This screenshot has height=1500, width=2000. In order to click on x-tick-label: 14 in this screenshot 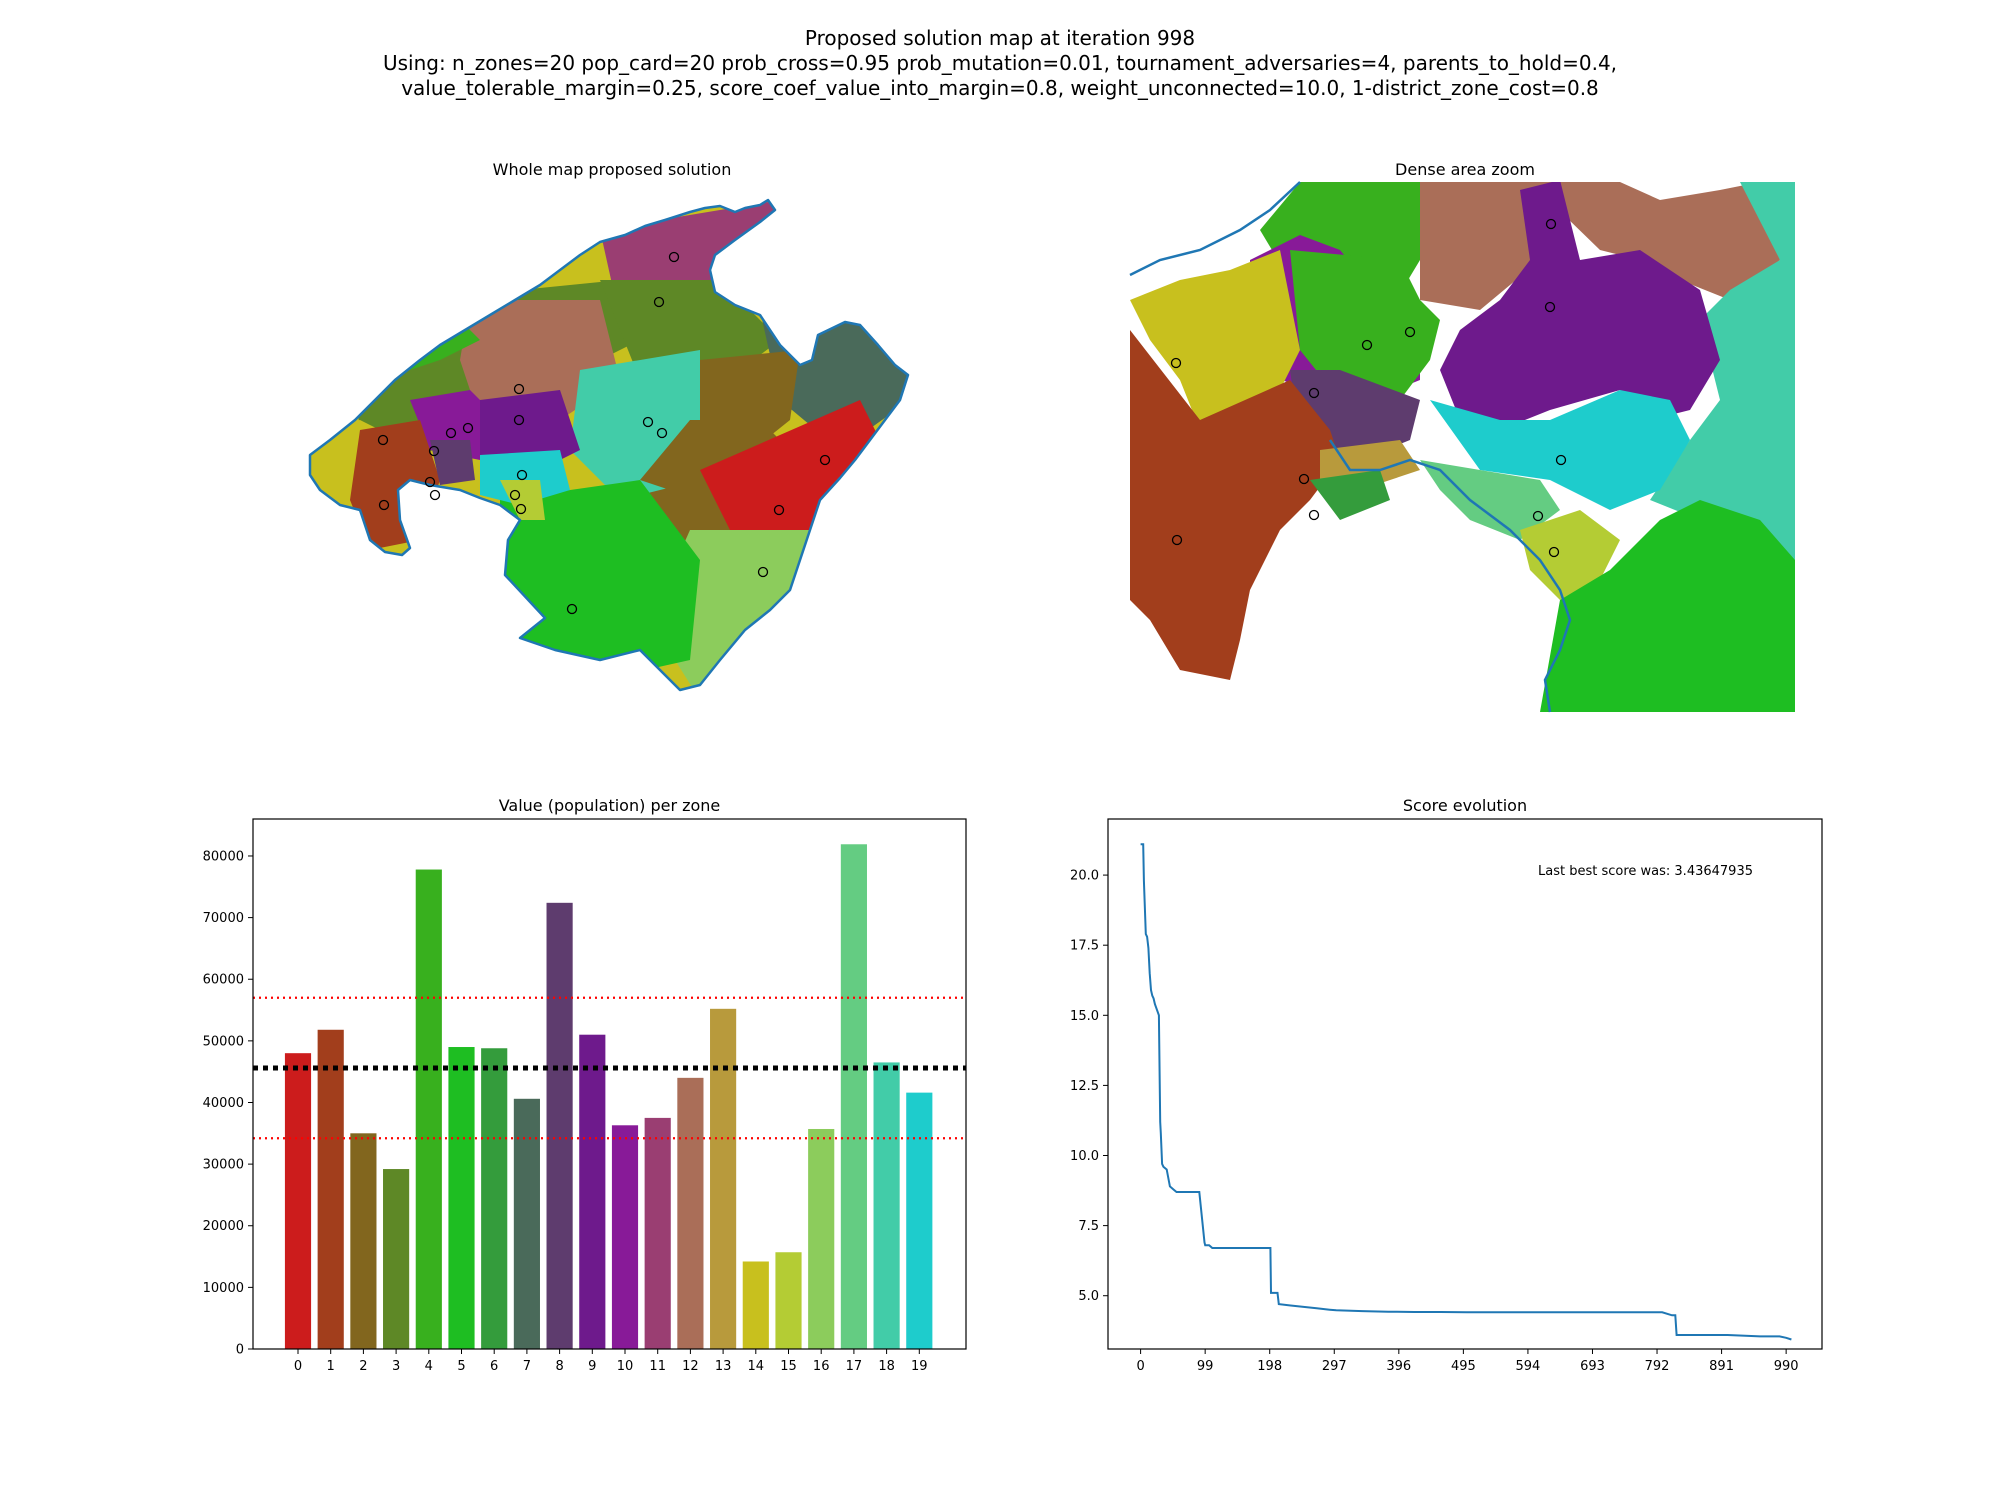, I will do `click(756, 1366)`.